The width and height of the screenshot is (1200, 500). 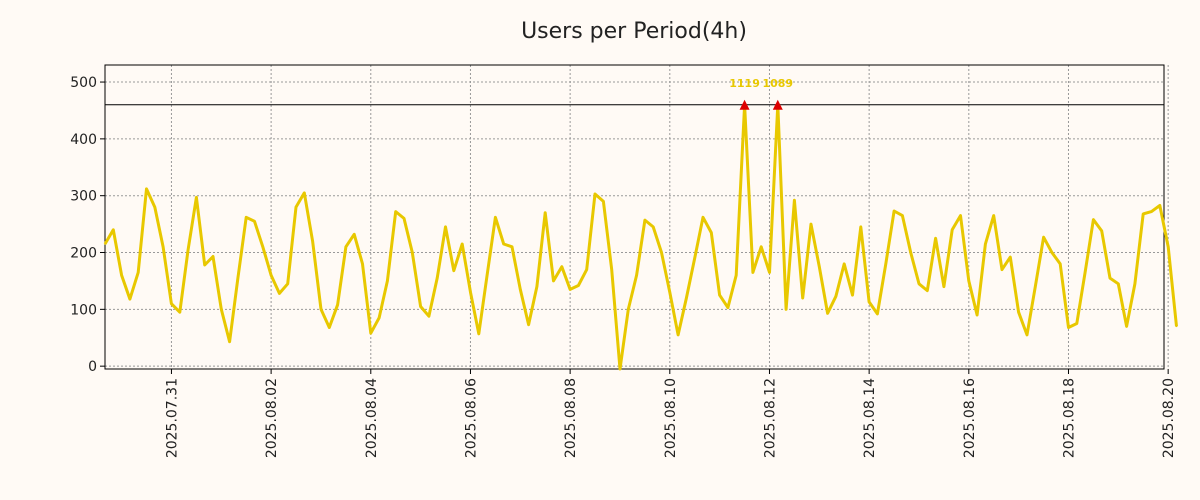 I want to click on peak-label: 1089, so click(x=777, y=83).